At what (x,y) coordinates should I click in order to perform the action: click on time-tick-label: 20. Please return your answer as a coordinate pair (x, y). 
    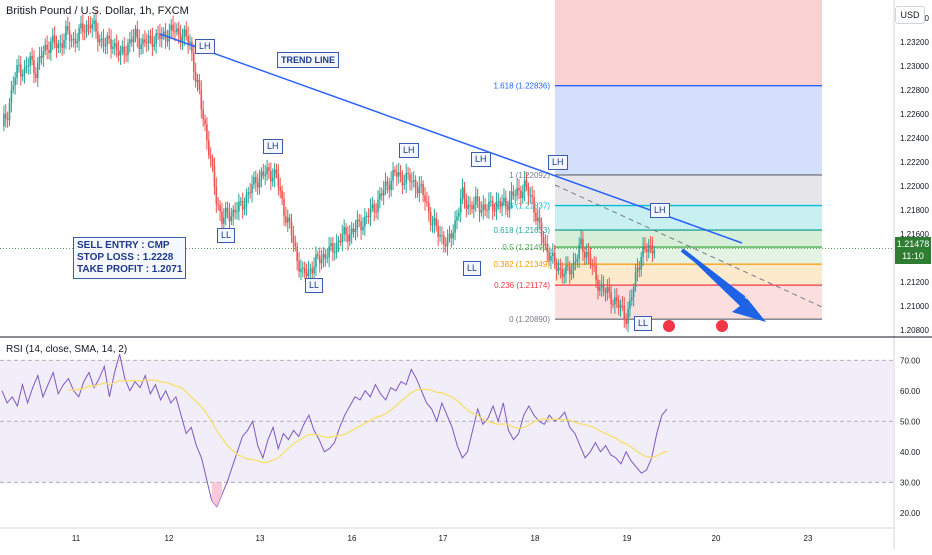
    Looking at the image, I should click on (716, 538).